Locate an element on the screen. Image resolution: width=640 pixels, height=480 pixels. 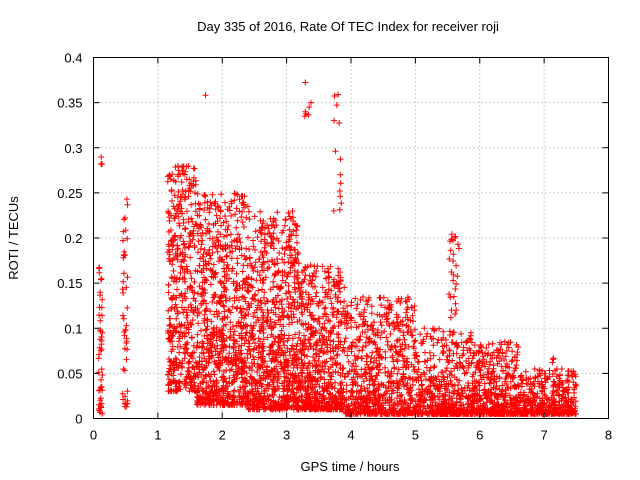
x-tick-label: 3 is located at coordinates (286, 435).